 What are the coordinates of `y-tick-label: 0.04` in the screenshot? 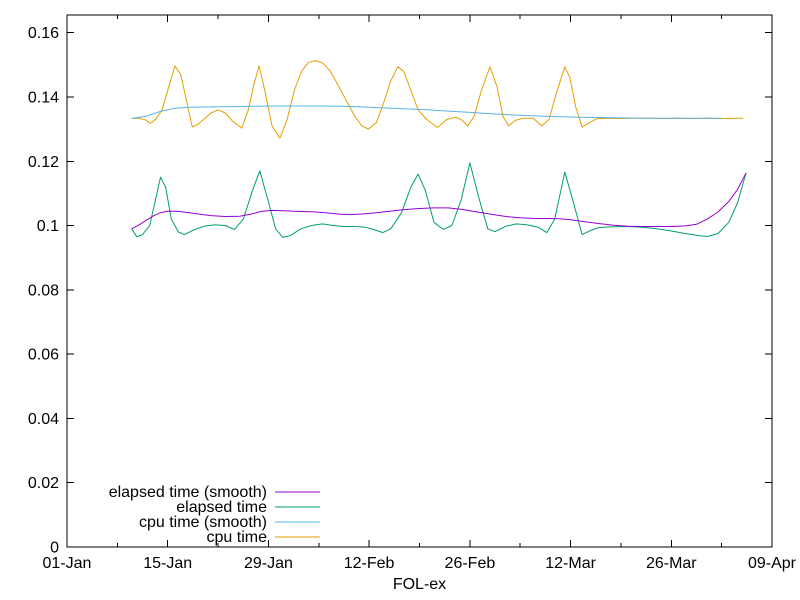 It's located at (43, 419).